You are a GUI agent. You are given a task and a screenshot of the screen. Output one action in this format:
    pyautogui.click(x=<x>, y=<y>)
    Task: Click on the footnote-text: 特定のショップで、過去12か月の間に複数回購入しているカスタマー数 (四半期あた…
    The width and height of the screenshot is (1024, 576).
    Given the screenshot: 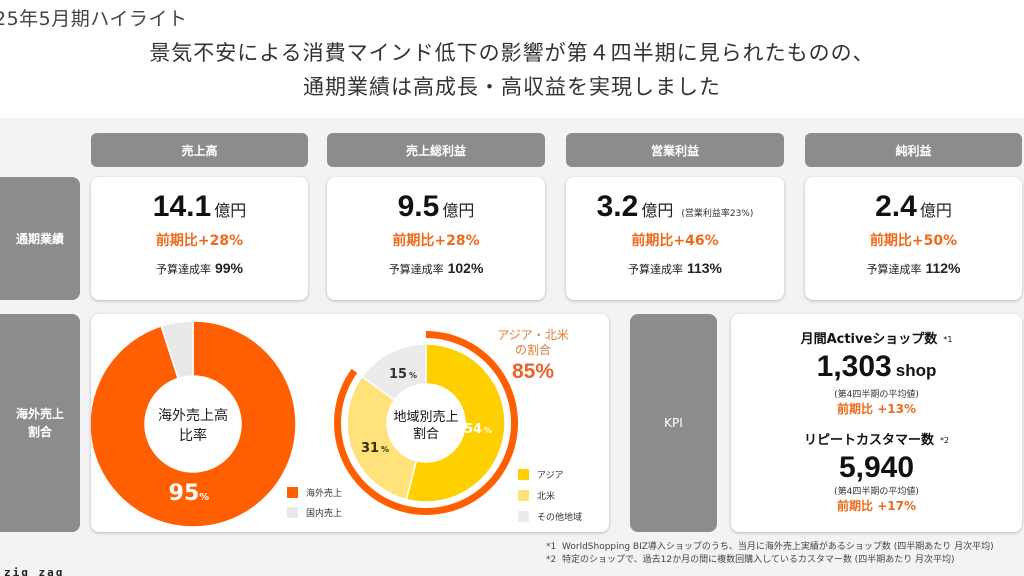 What is the action you would take?
    pyautogui.click(x=758, y=560)
    